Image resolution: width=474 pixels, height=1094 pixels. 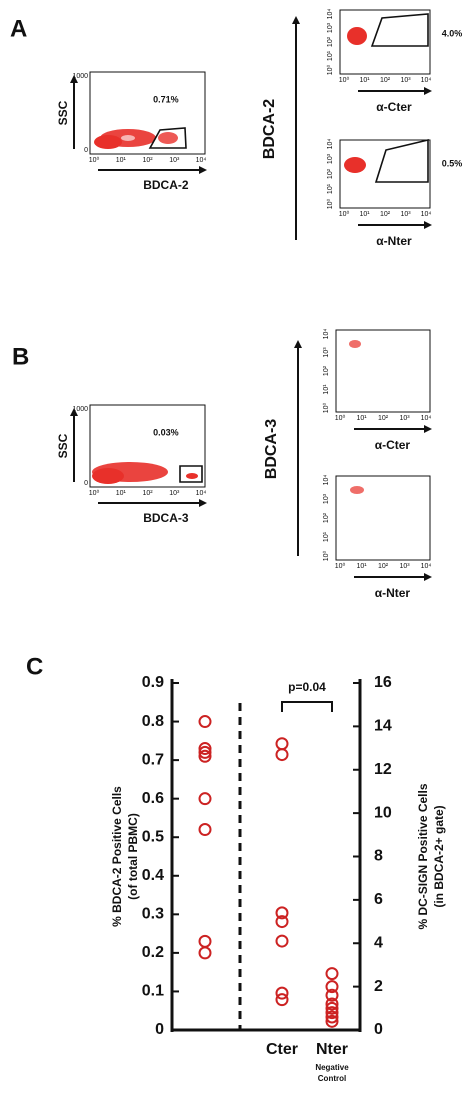 What do you see at coordinates (133, 856) in the screenshot?
I see `y-axis-label: (of total PBMC)` at bounding box center [133, 856].